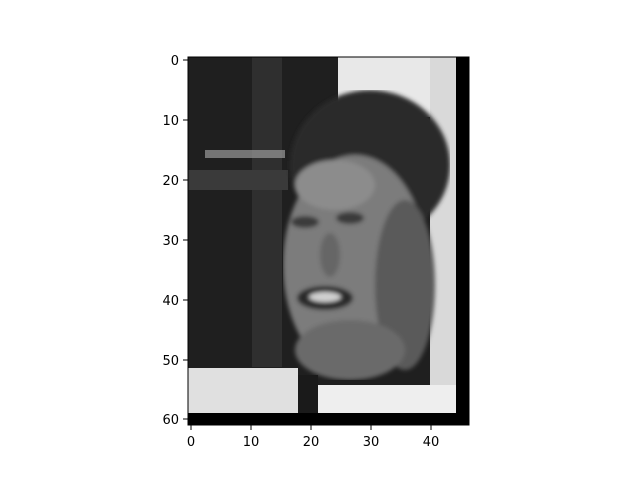 The width and height of the screenshot is (640, 480). What do you see at coordinates (170, 181) in the screenshot?
I see `y-tick-label: 20` at bounding box center [170, 181].